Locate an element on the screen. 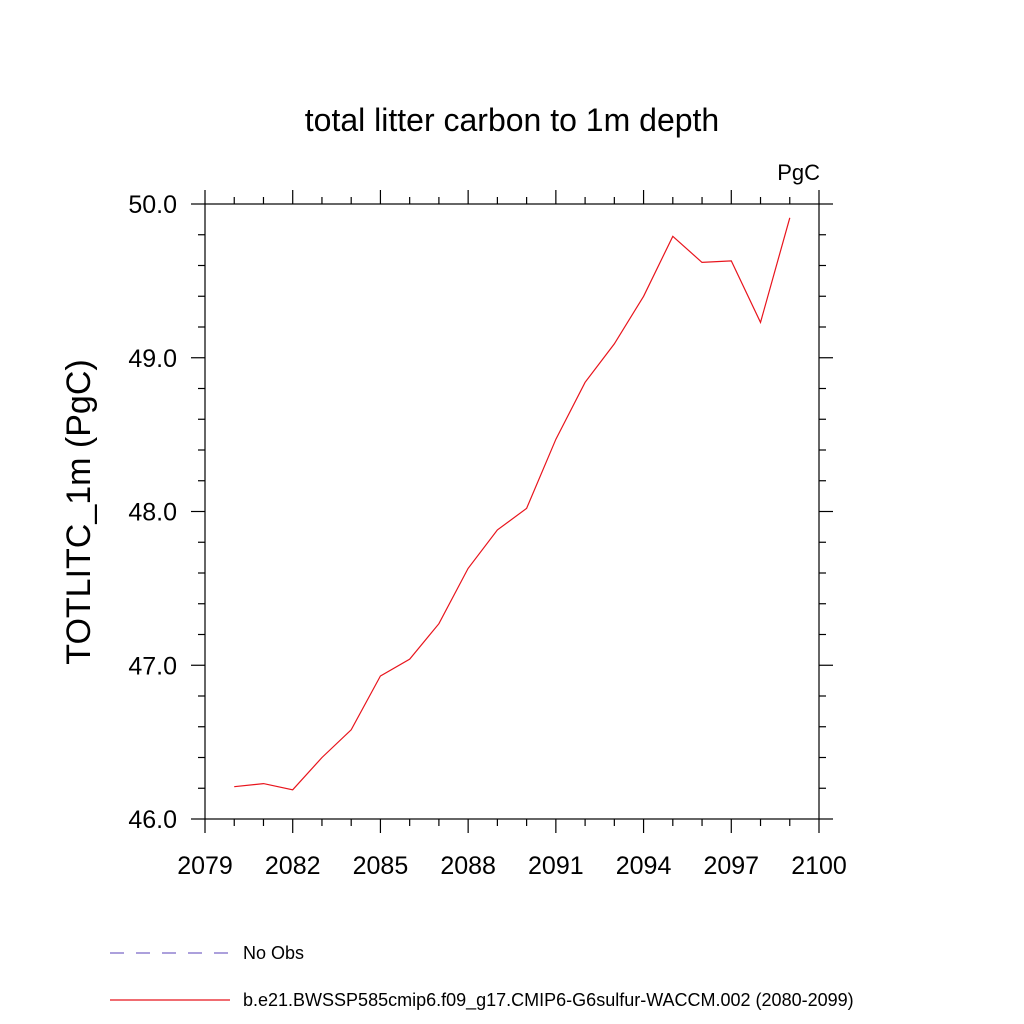  legend-label-no-obs: No Obs is located at coordinates (273, 953).